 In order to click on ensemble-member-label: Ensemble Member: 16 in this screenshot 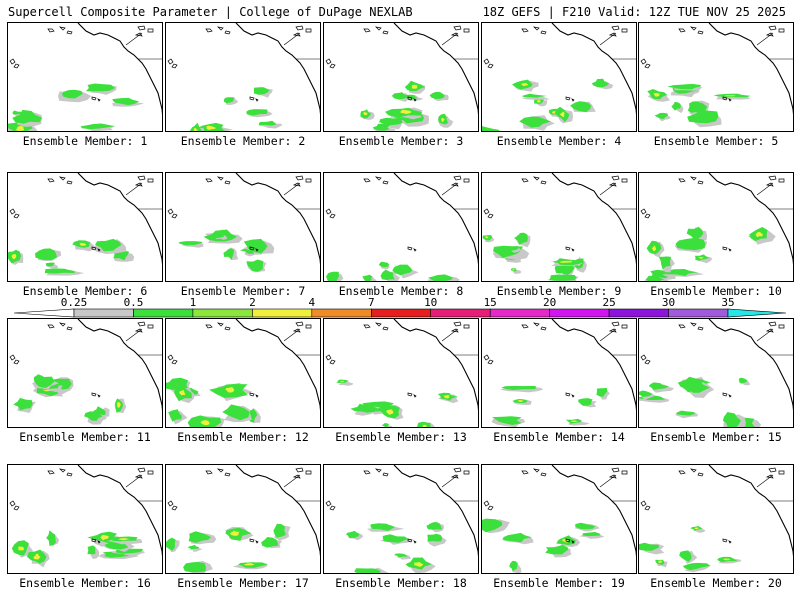, I will do `click(85, 583)`.